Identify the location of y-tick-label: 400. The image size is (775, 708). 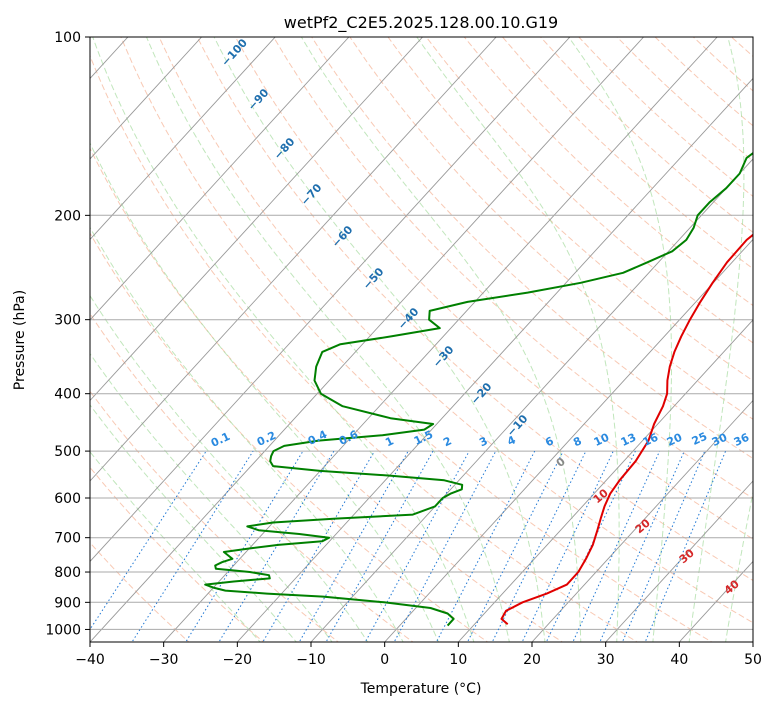
(67, 395).